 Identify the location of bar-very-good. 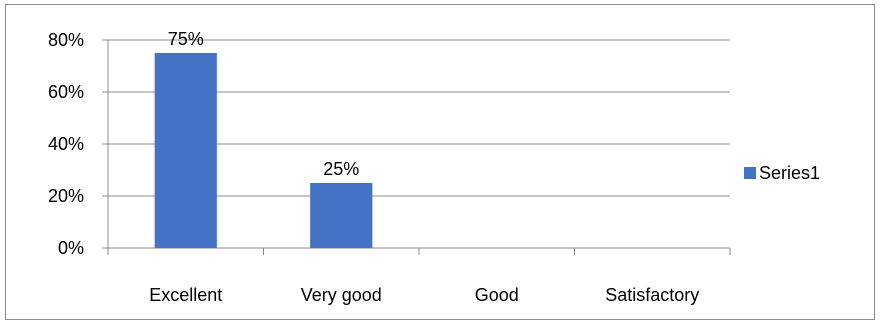
(341, 215).